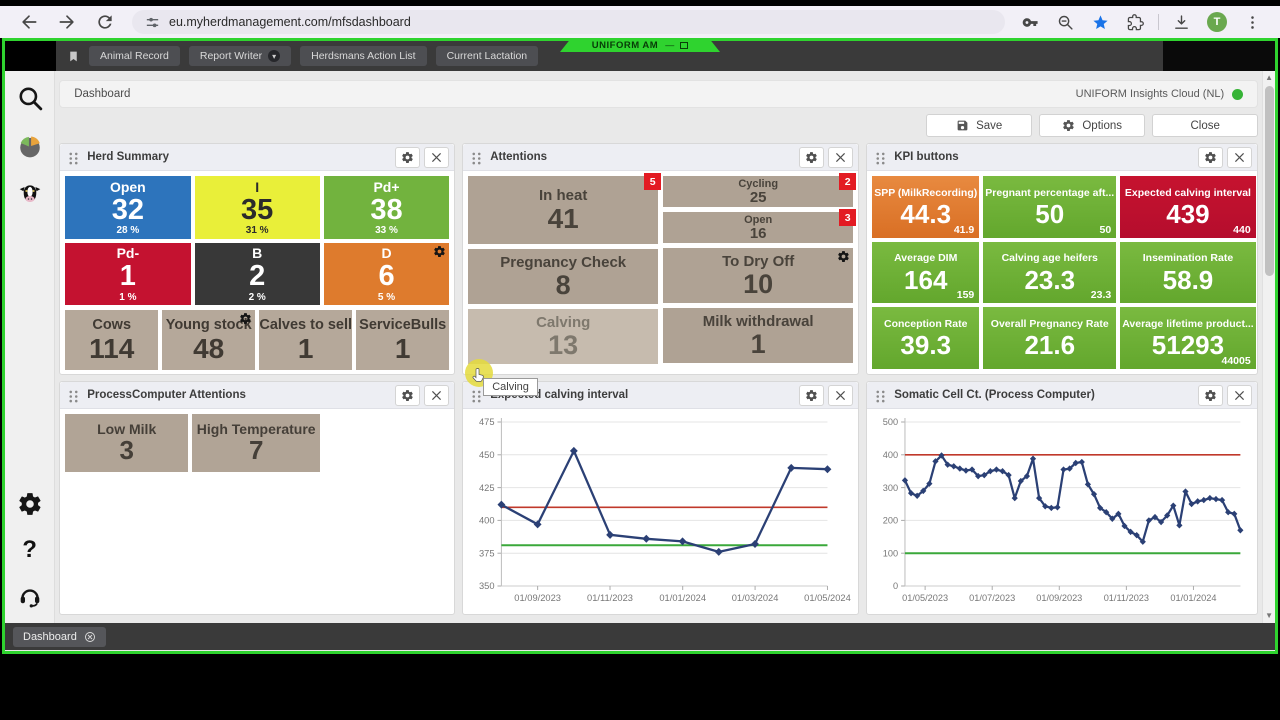  Describe the element at coordinates (1030, 22) in the screenshot. I see `password-key-icon` at that location.